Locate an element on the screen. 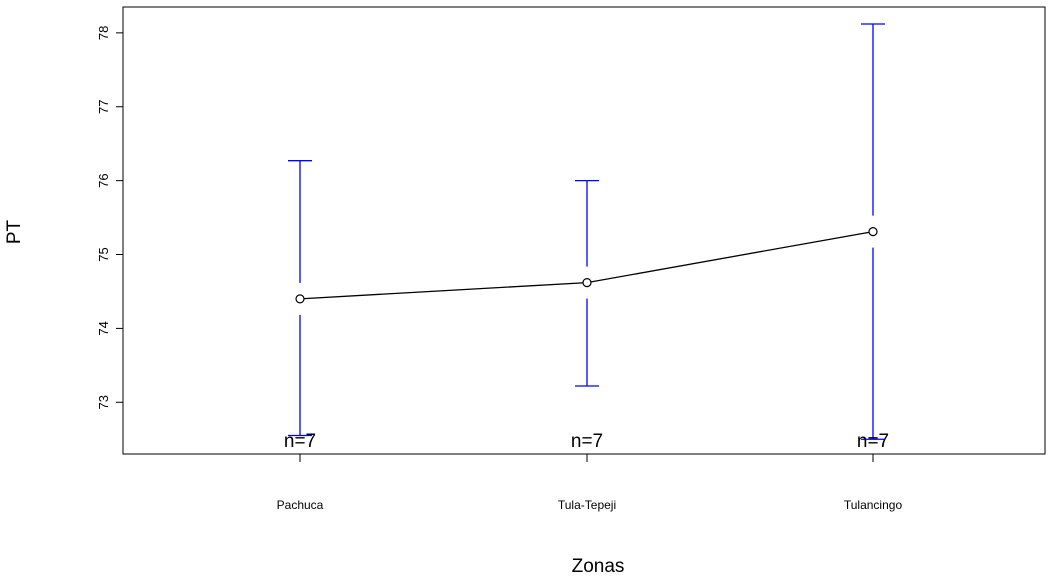 This screenshot has width=1052, height=576. x-tick-label: Tulancingo is located at coordinates (873, 505).